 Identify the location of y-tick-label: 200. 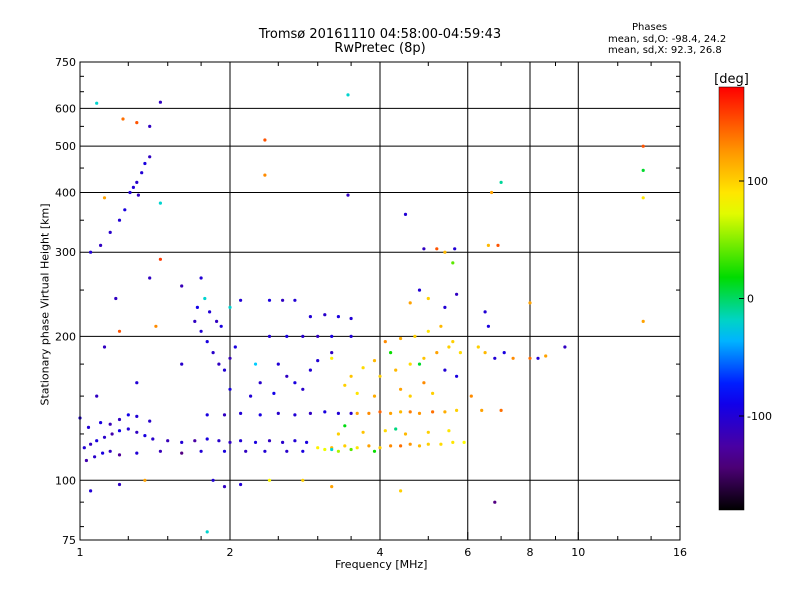
(65, 336).